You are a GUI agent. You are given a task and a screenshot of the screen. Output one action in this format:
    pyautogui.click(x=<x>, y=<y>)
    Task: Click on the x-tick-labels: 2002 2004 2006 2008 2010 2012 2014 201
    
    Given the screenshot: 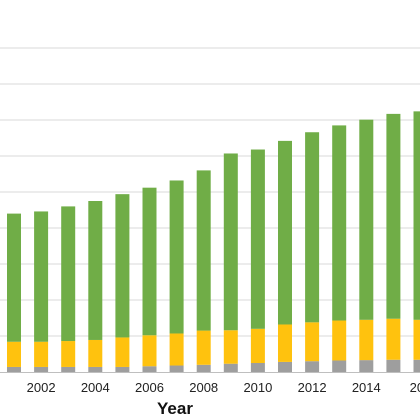 What is the action you would take?
    pyautogui.click(x=223, y=387)
    